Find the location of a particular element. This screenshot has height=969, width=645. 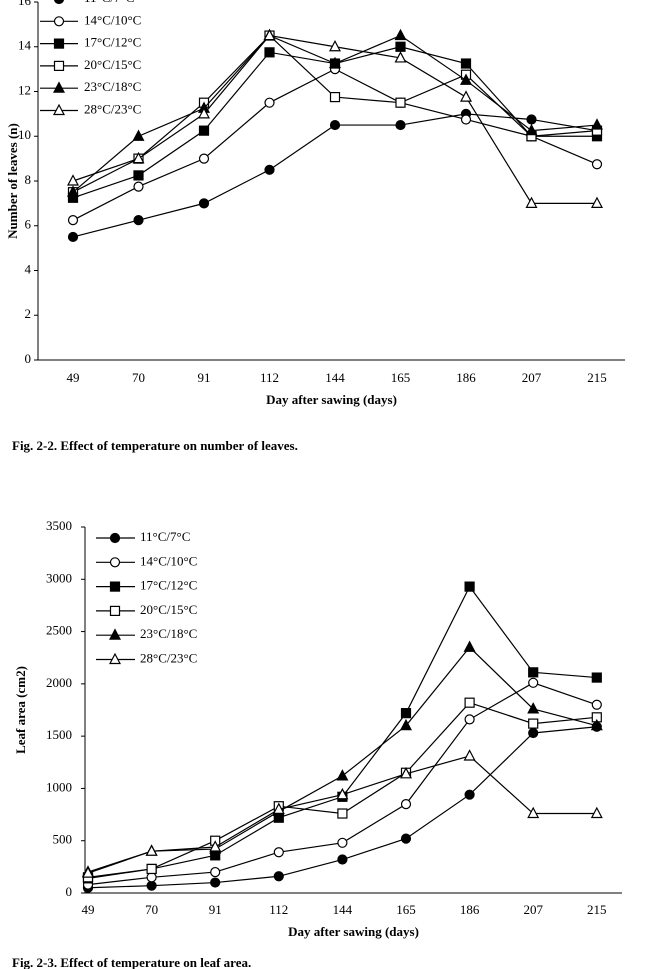

x-tick-label: 49 is located at coordinates (88, 909).